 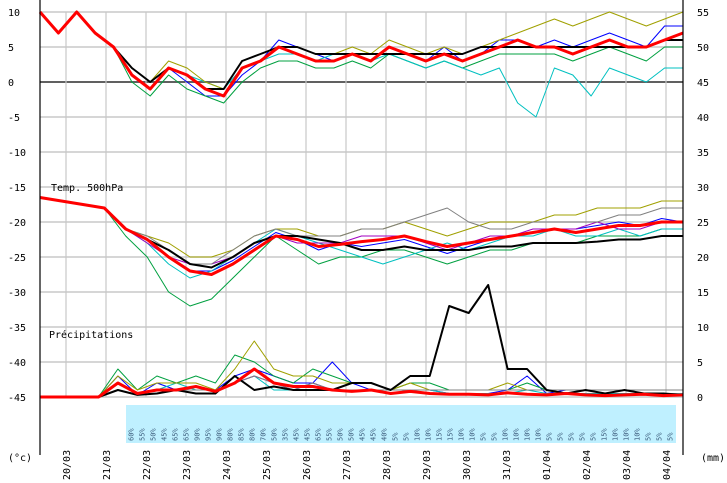 I want to click on x-tick-label: 04/04, so click(x=667, y=465).